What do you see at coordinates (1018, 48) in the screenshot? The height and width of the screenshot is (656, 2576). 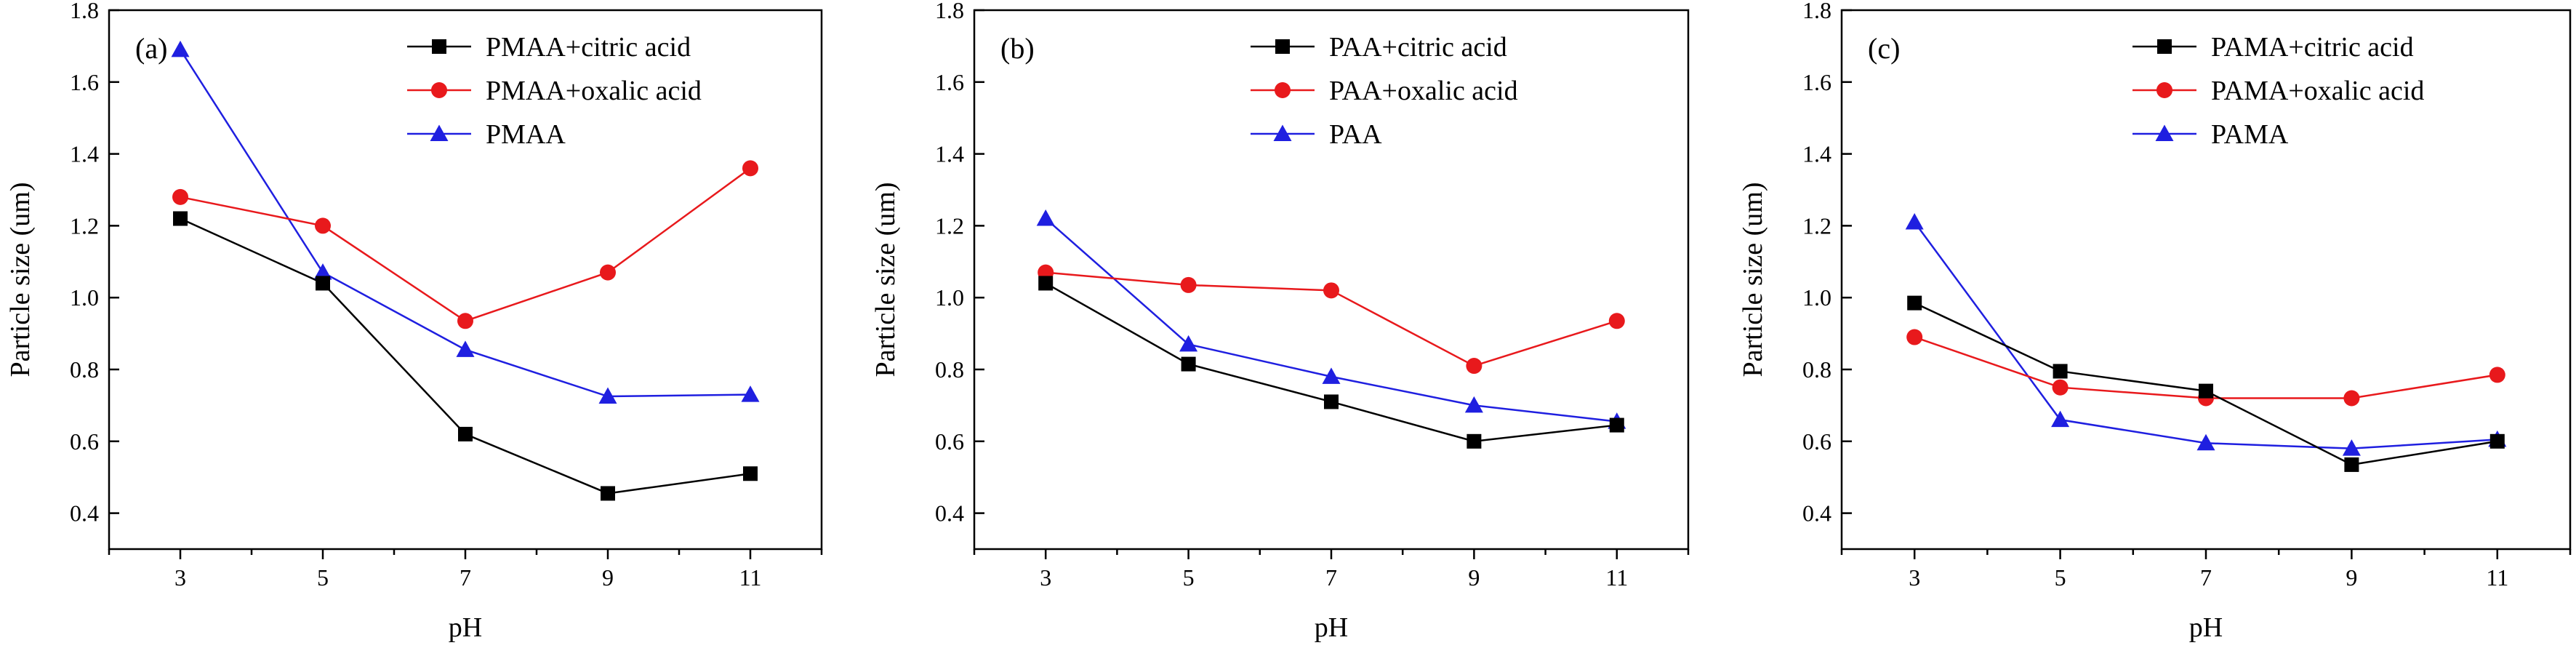 I see `panel-label: (b)` at bounding box center [1018, 48].